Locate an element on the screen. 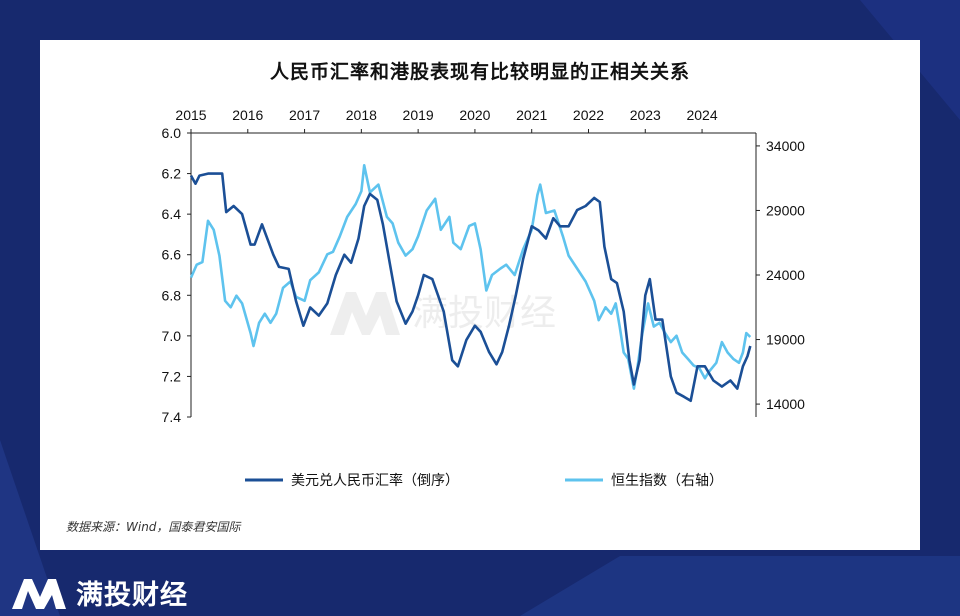  right-tick-label: 34000 is located at coordinates (785, 146).